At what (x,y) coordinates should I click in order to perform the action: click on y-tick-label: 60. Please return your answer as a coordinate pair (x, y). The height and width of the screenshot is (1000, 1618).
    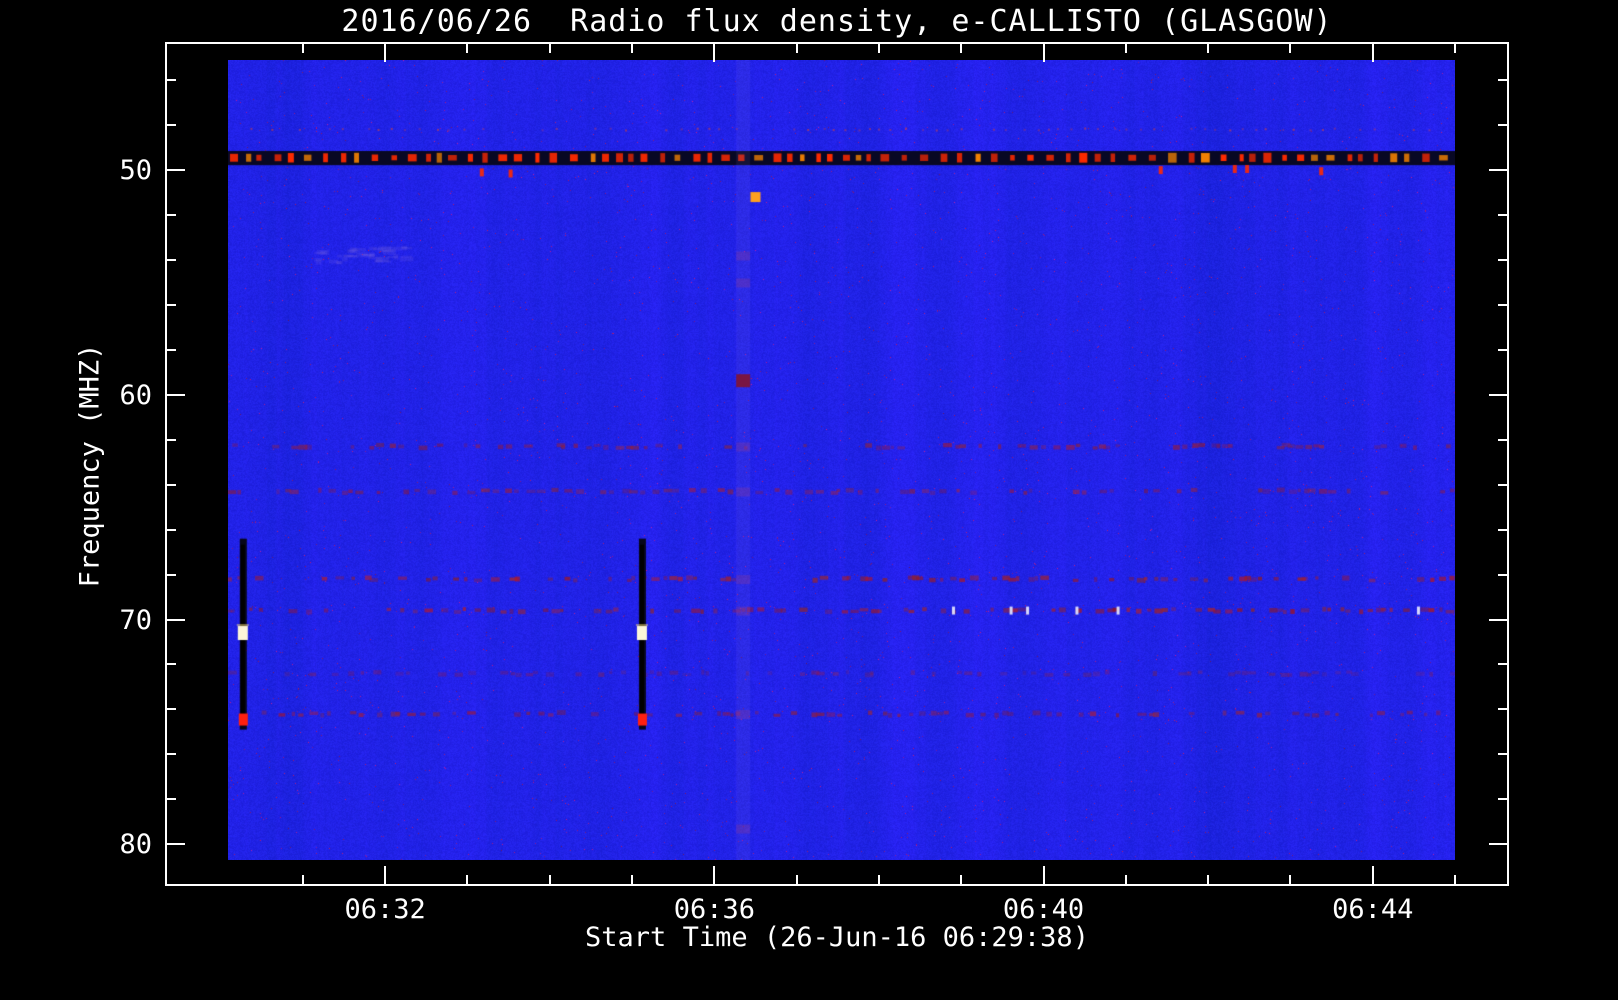
    Looking at the image, I should click on (135, 395).